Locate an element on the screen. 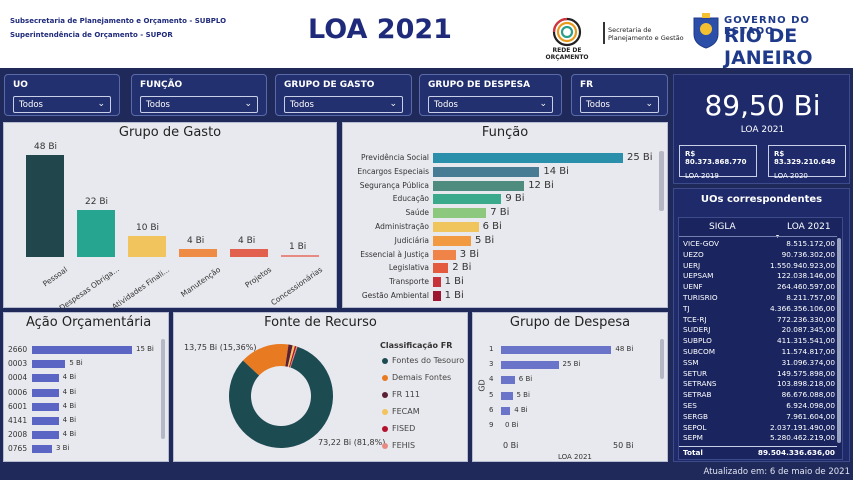 The width and height of the screenshot is (853, 480). table-row: UERJ 1.550.940.923,00 is located at coordinates (758, 266).